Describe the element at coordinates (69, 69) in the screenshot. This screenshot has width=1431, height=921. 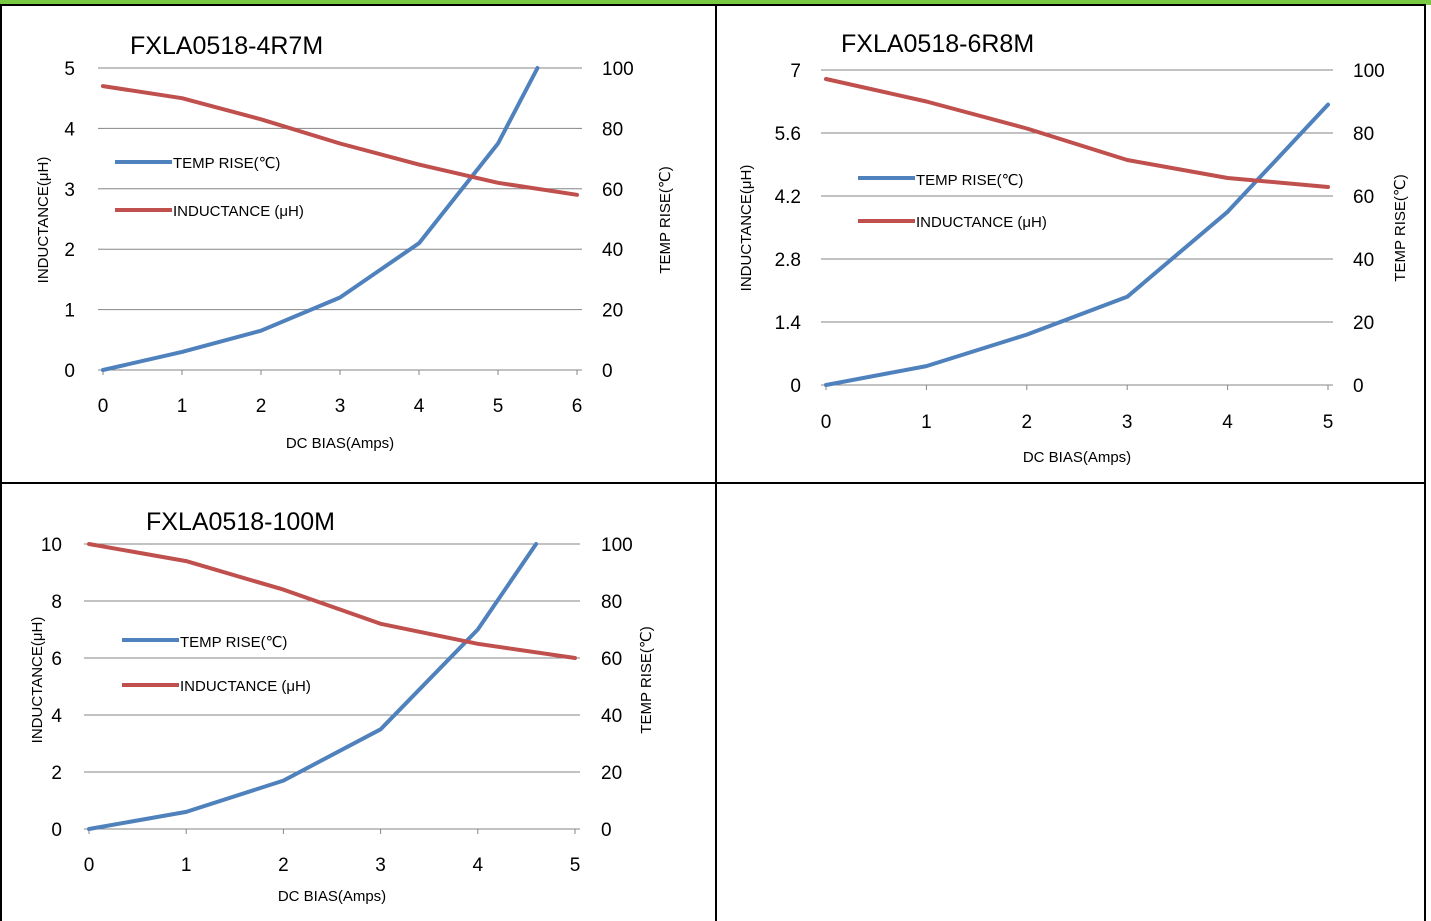
I see `y-left-tick-label: 5` at that location.